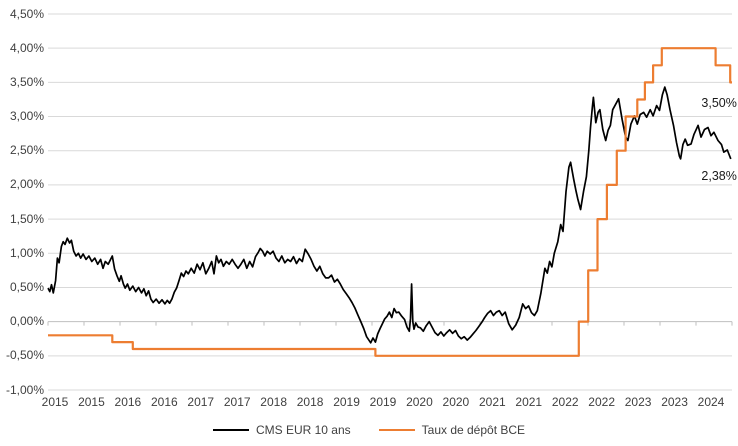  What do you see at coordinates (26, 13) in the screenshot?
I see `y-axis-label: 4,50%` at bounding box center [26, 13].